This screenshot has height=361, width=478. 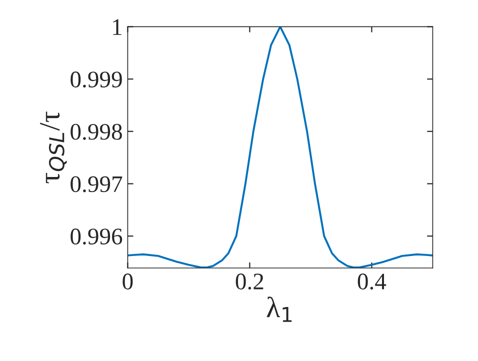 What do you see at coordinates (96, 236) in the screenshot?
I see `y-tick-label: 0.996` at bounding box center [96, 236].